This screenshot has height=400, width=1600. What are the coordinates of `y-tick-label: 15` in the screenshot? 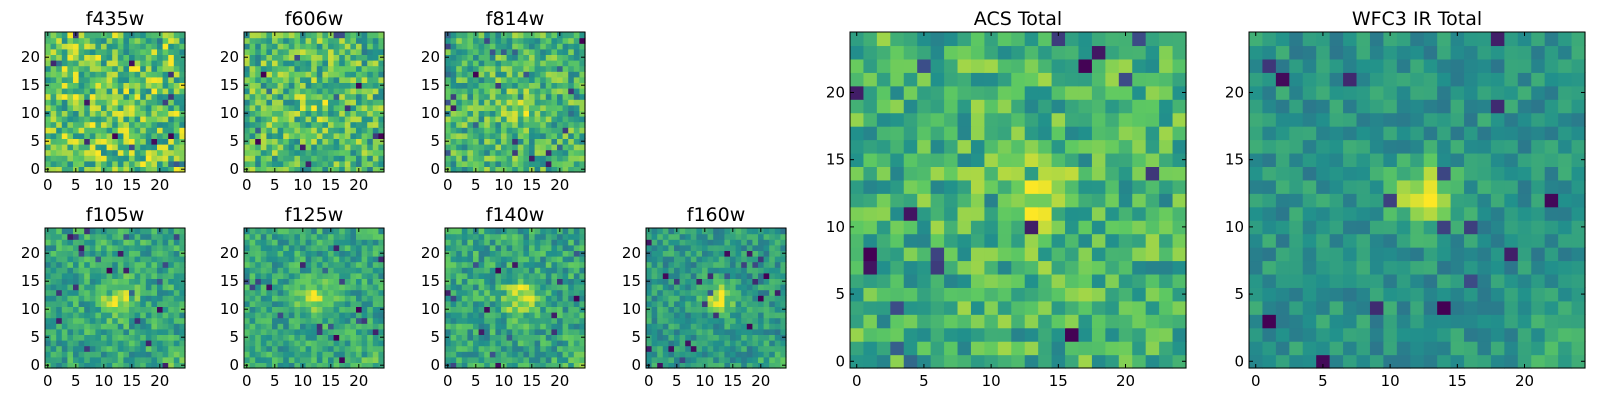 It's located at (229, 85).